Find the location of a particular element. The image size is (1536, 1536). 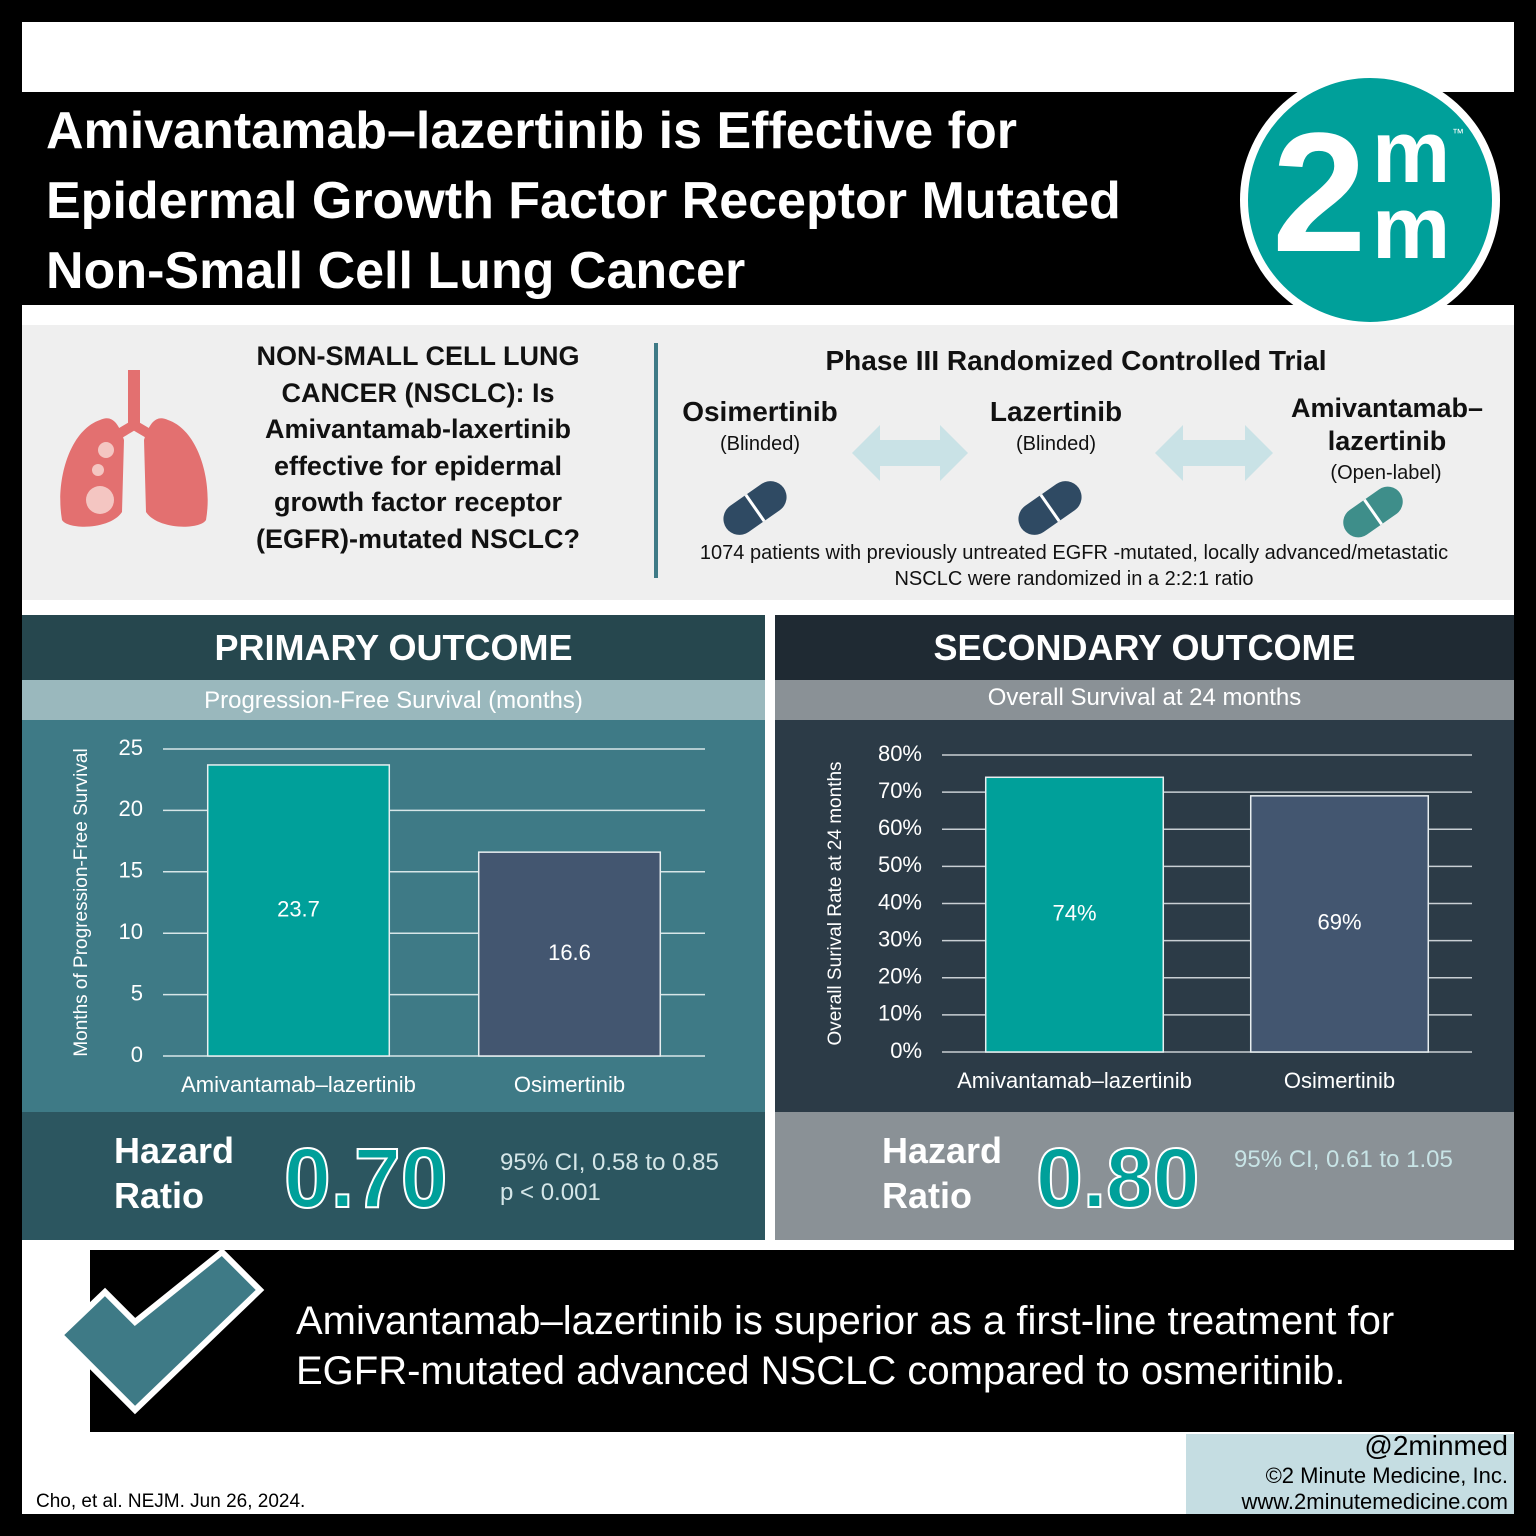

chart-subtitle: Progression-Free Survival (months) is located at coordinates (393, 700).